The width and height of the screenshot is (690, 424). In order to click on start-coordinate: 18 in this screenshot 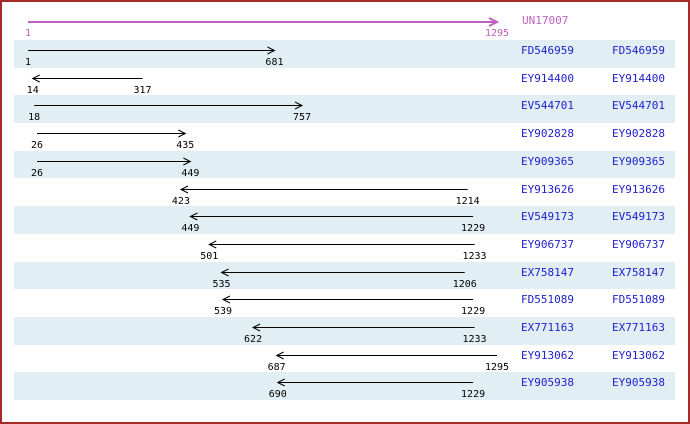, I will do `click(34, 118)`.